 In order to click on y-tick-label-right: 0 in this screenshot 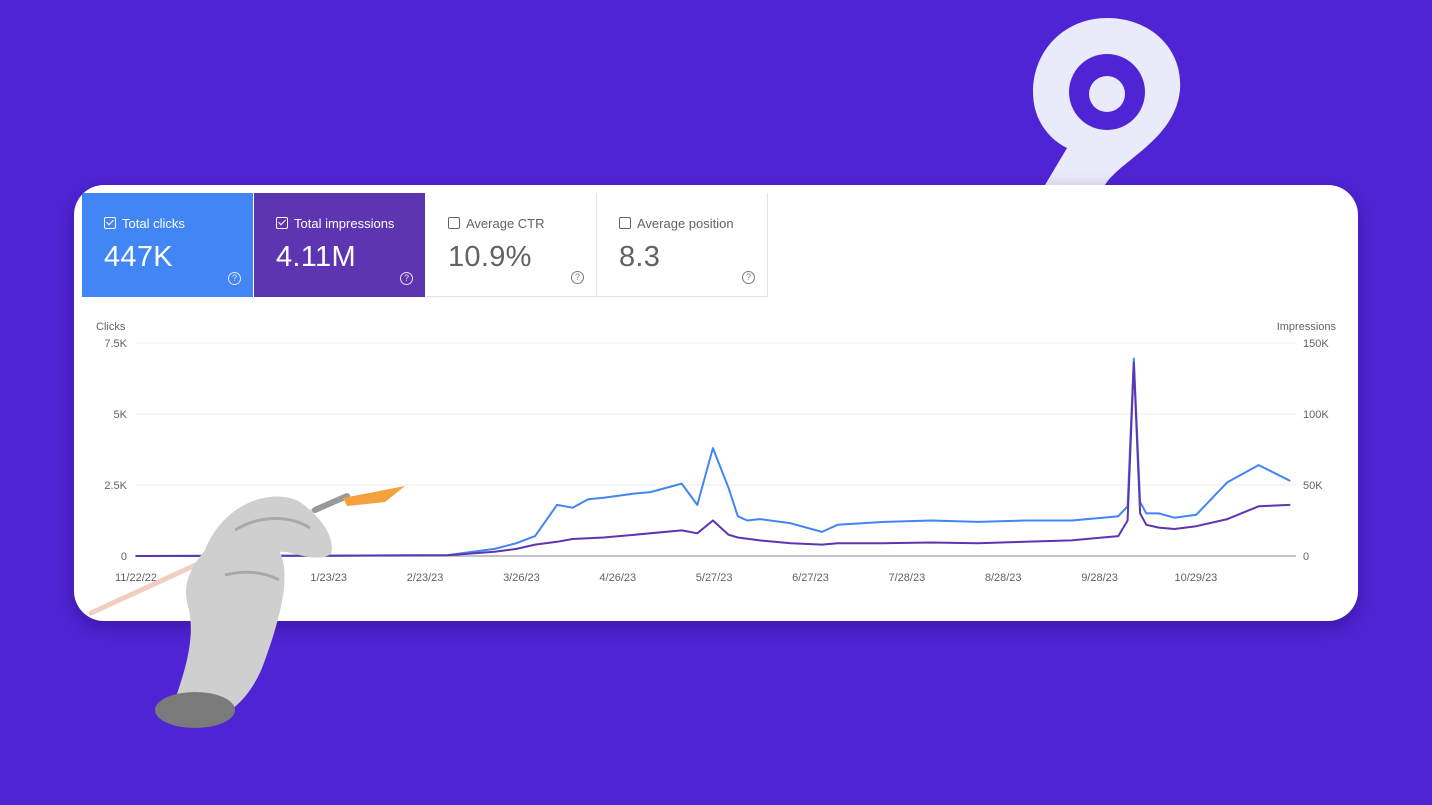, I will do `click(1306, 557)`.